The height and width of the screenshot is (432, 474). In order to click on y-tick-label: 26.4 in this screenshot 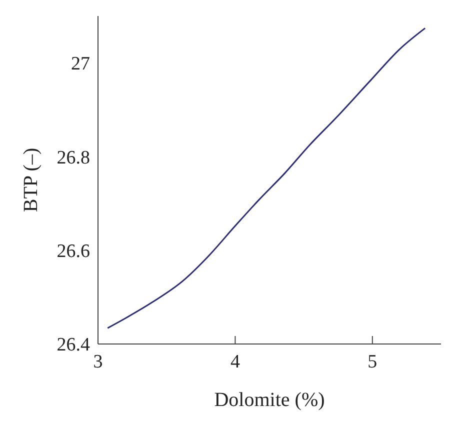, I will do `click(73, 345)`.